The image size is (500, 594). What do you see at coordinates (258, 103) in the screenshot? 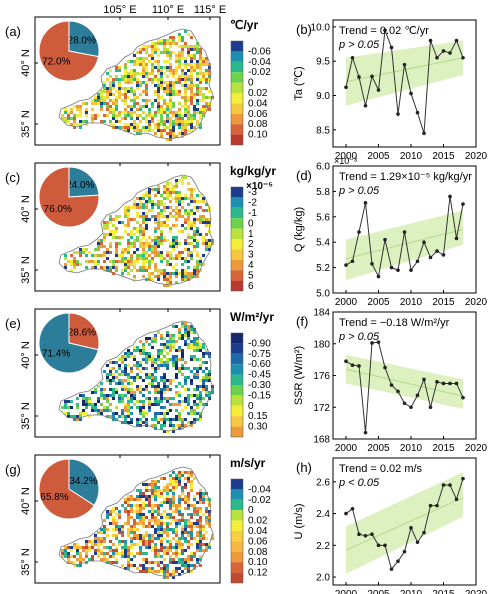
I see `colorbar-label: 0.04` at bounding box center [258, 103].